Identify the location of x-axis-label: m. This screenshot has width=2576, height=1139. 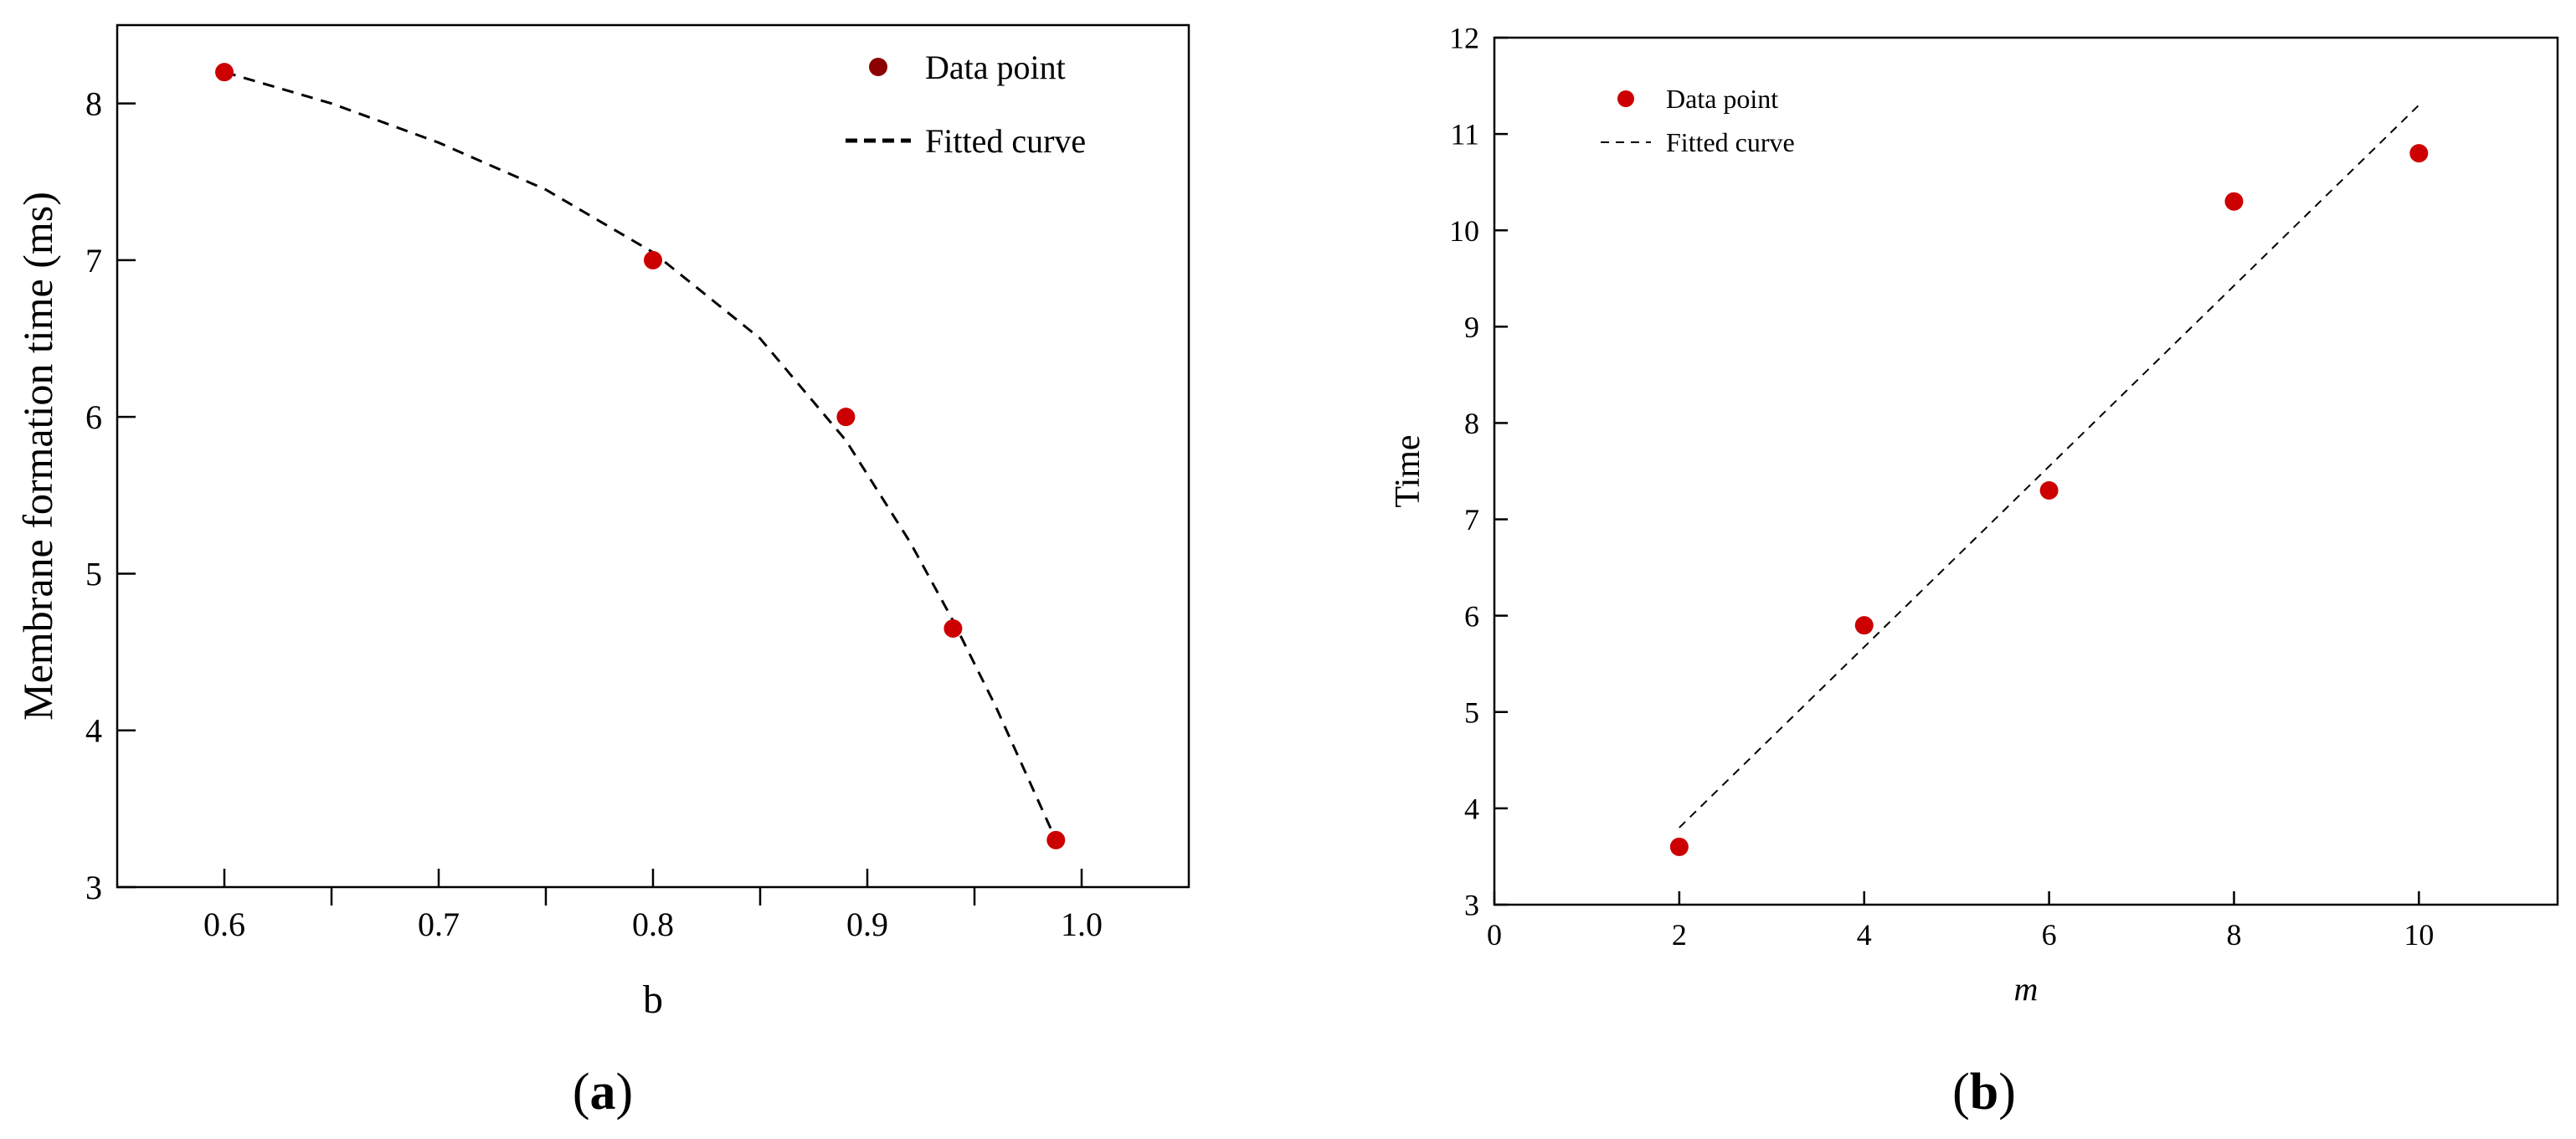
(2027, 989).